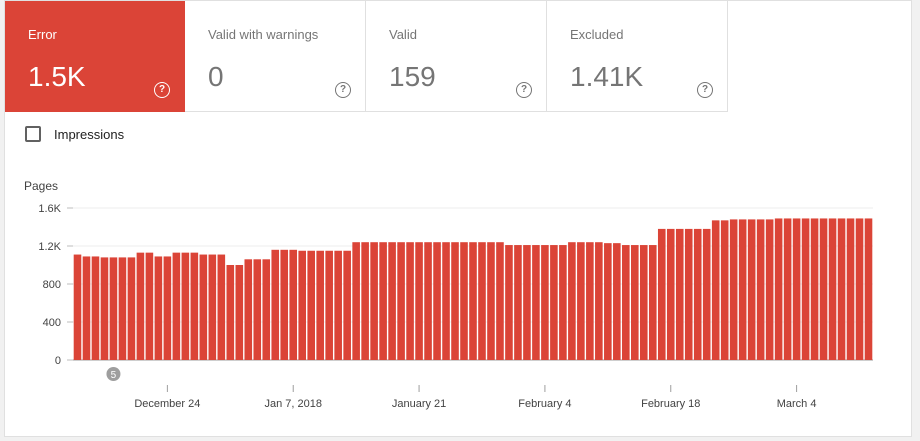 Image resolution: width=920 pixels, height=441 pixels. What do you see at coordinates (275, 56) in the screenshot?
I see `tile-valid-with-warnings: Valid with warnings 0 ?` at bounding box center [275, 56].